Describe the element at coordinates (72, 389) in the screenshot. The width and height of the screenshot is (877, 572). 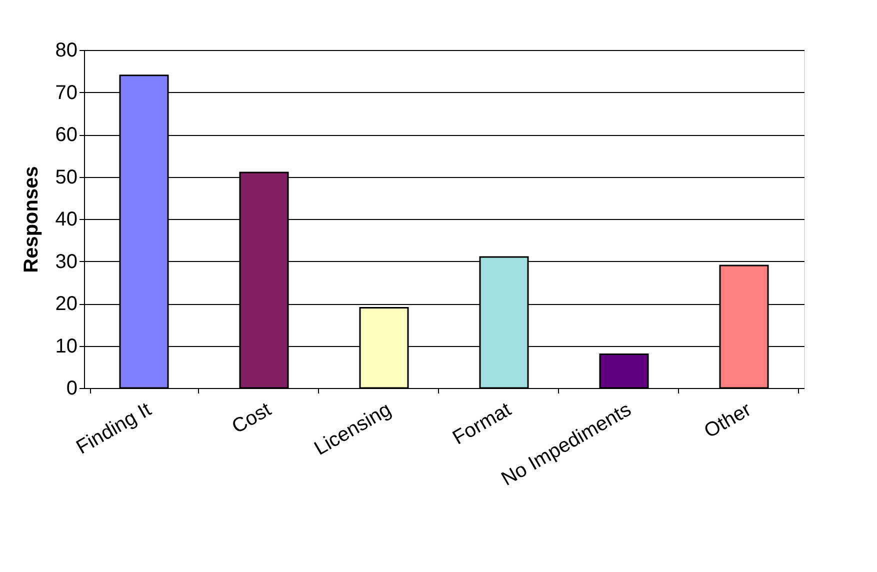
I see `y-tick-label: 0` at that location.